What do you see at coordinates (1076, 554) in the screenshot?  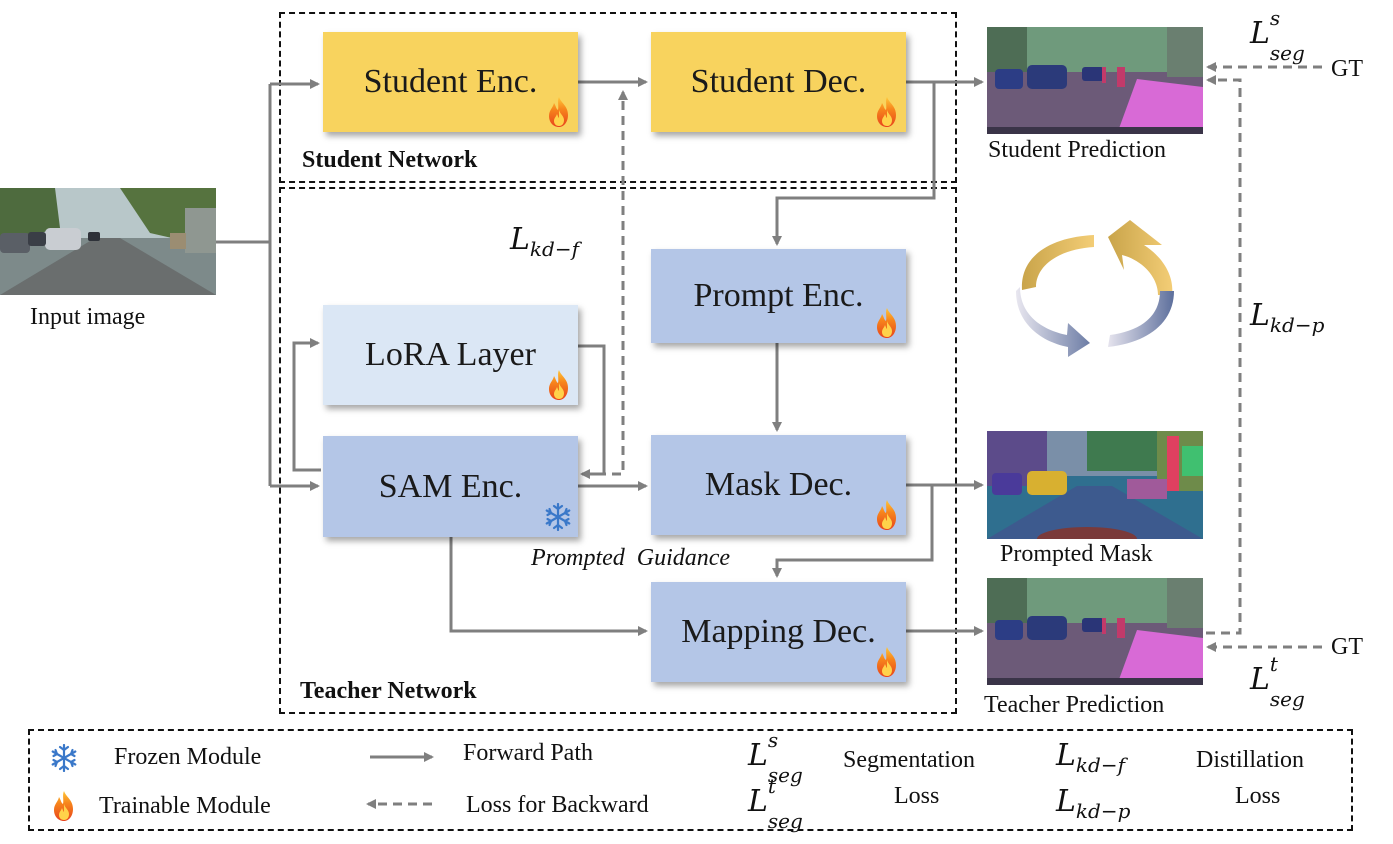 I see `prompted-mask-caption: Prompted Mask` at bounding box center [1076, 554].